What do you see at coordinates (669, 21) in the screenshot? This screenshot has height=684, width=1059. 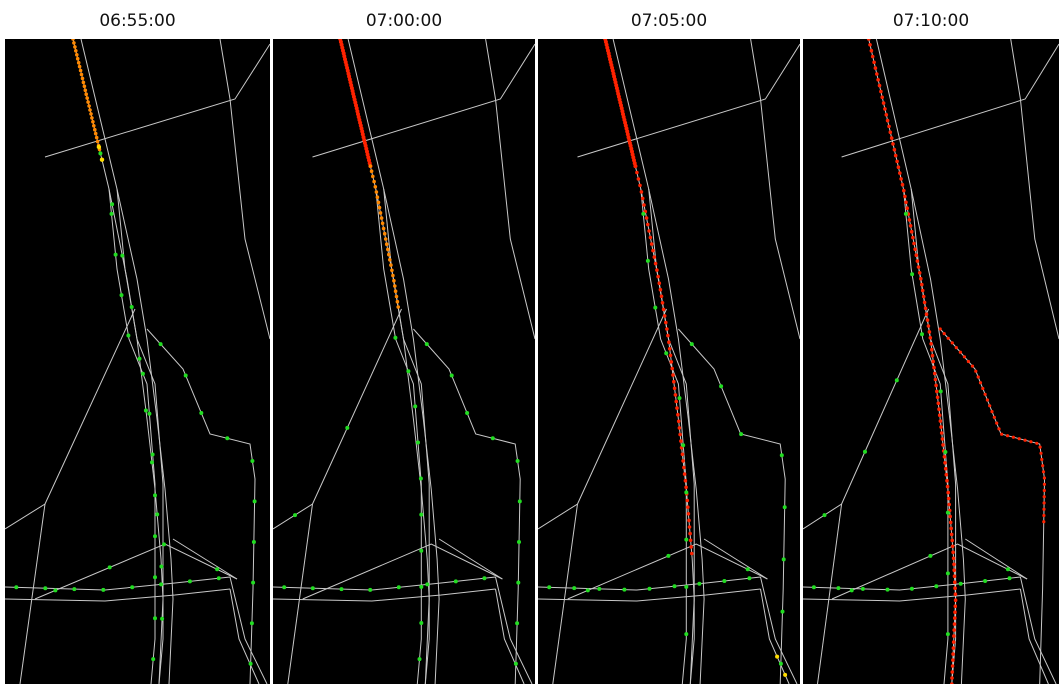 I see `time-label-3: 07:05:00` at bounding box center [669, 21].